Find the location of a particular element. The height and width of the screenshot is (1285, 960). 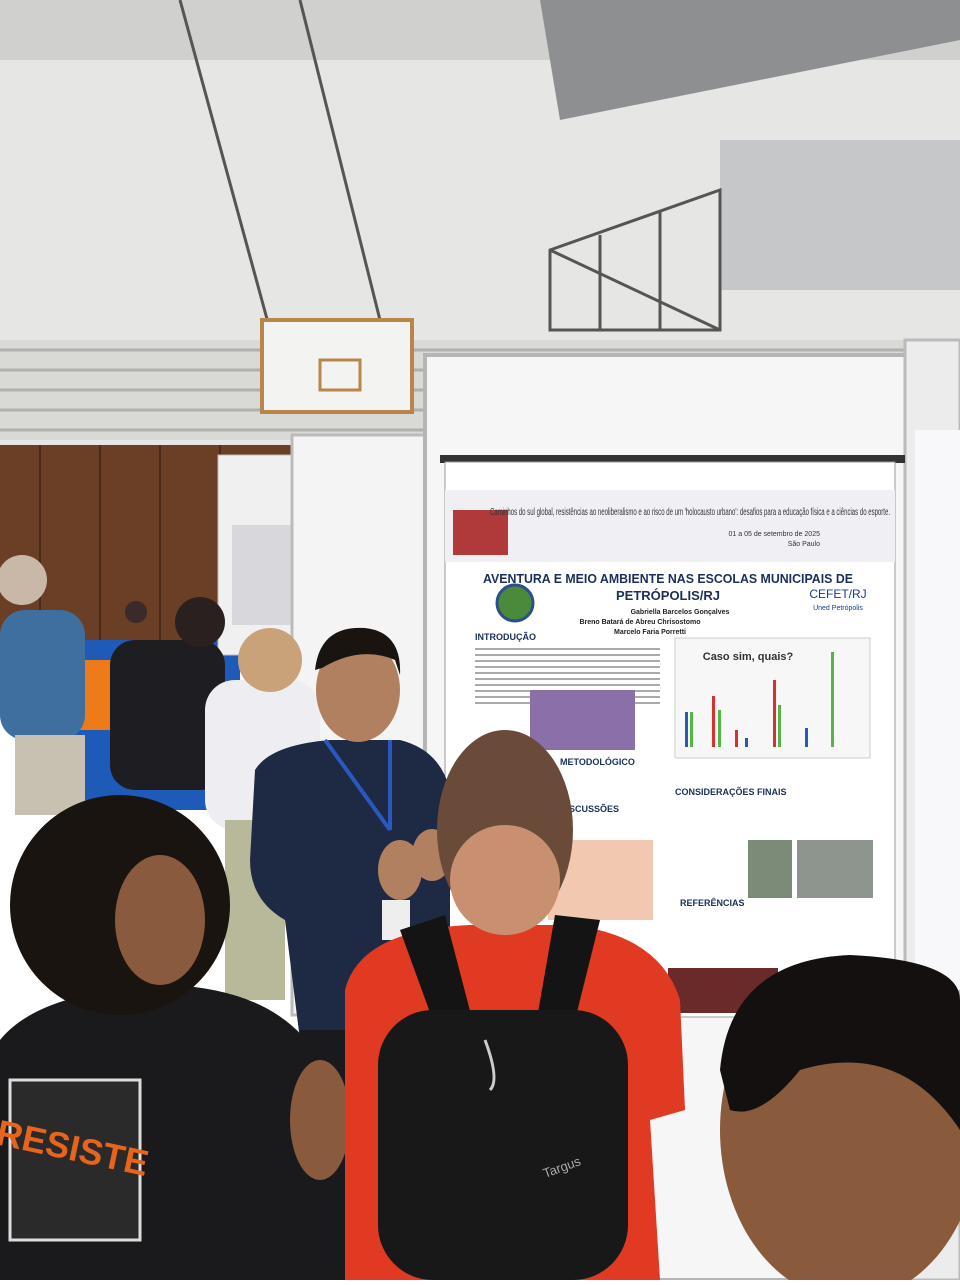

event-city: São Paulo is located at coordinates (804, 544).